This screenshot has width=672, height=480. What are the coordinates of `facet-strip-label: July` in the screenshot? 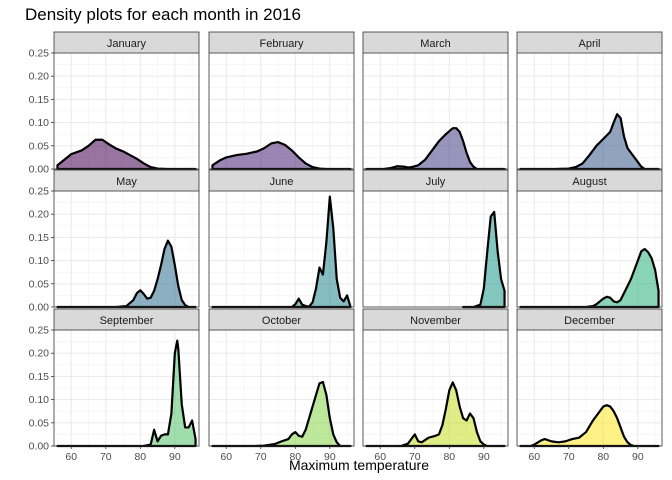 It's located at (436, 182).